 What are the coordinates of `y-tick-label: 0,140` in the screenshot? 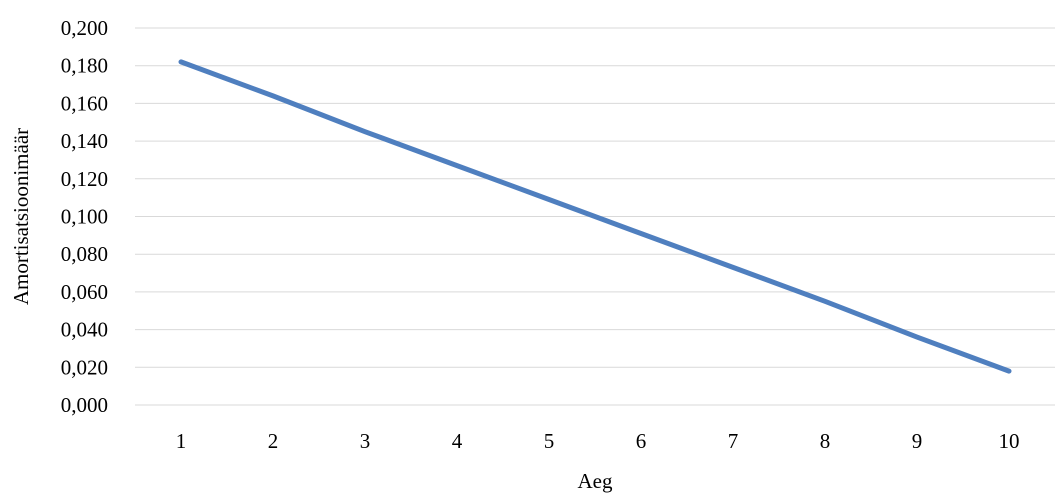 It's located at (84, 141).